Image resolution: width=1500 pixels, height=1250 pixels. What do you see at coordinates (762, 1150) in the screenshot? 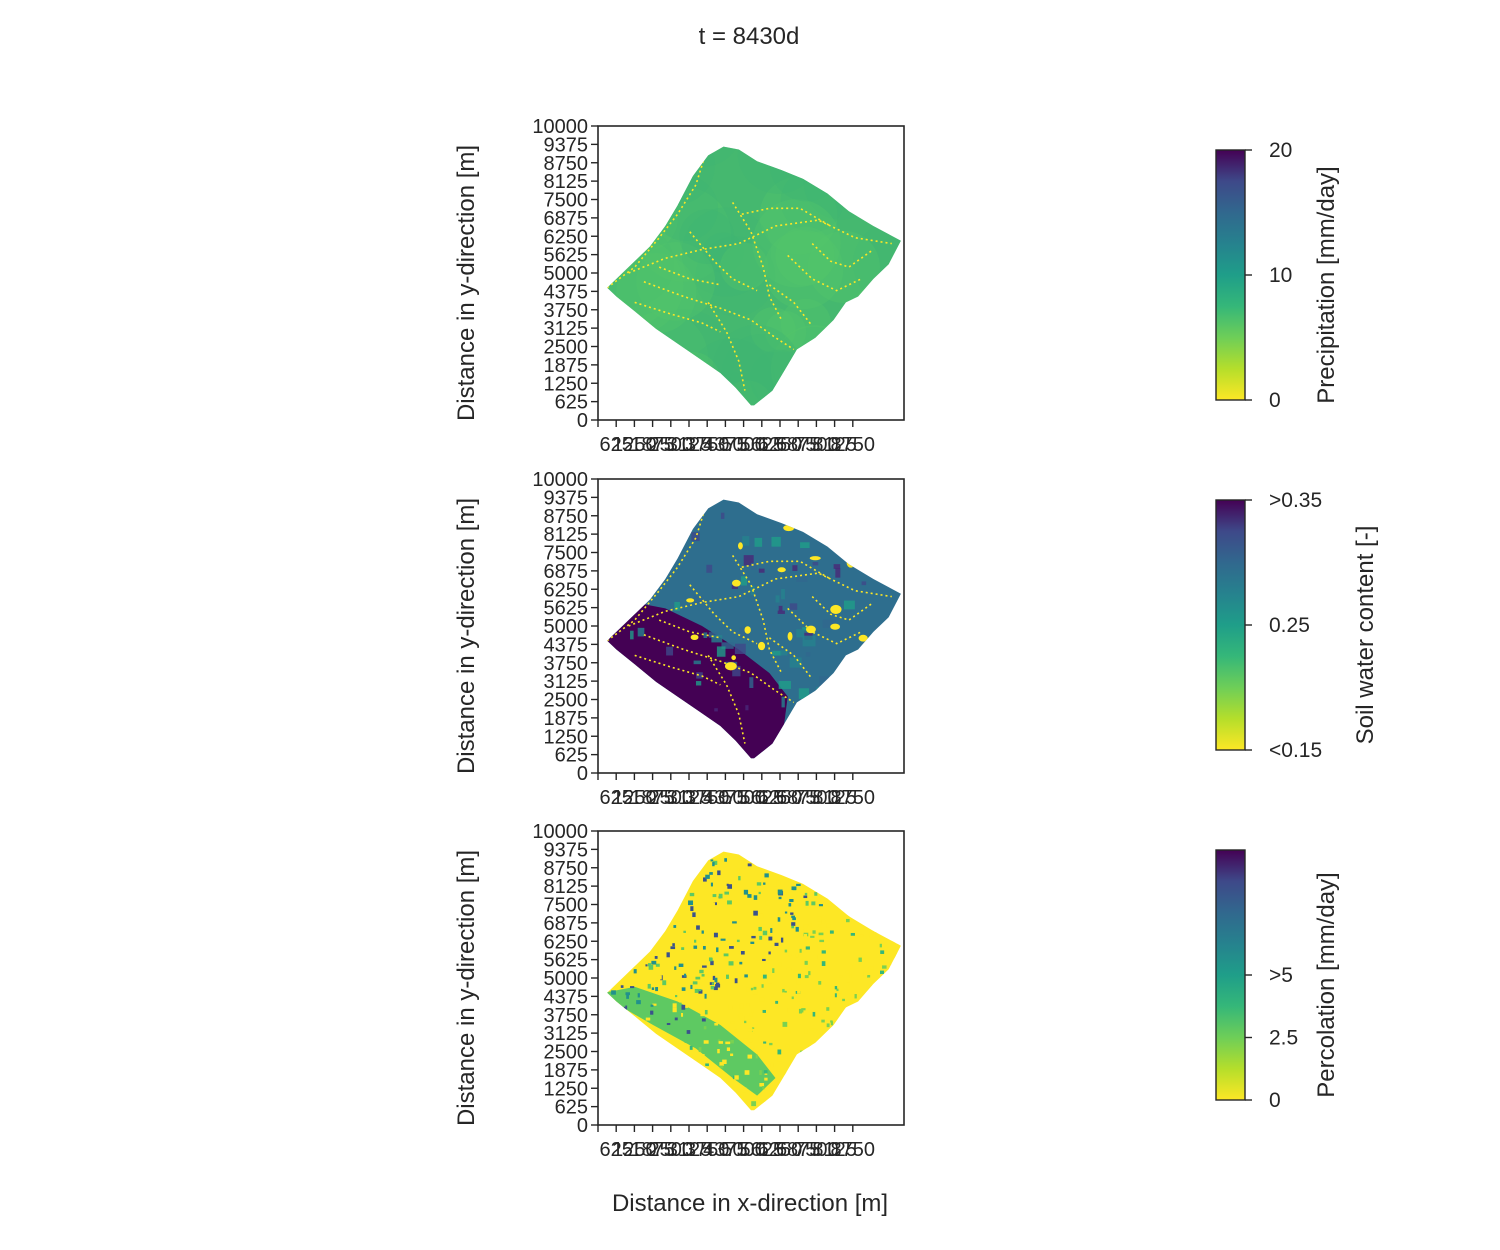
I see `x-tick-label: 5625` at bounding box center [762, 1150].